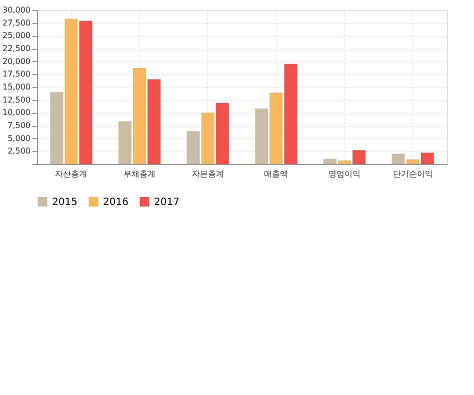 Image resolution: width=474 pixels, height=395 pixels. Describe the element at coordinates (16, 87) in the screenshot. I see `y-tick-label: 15,000` at that location.